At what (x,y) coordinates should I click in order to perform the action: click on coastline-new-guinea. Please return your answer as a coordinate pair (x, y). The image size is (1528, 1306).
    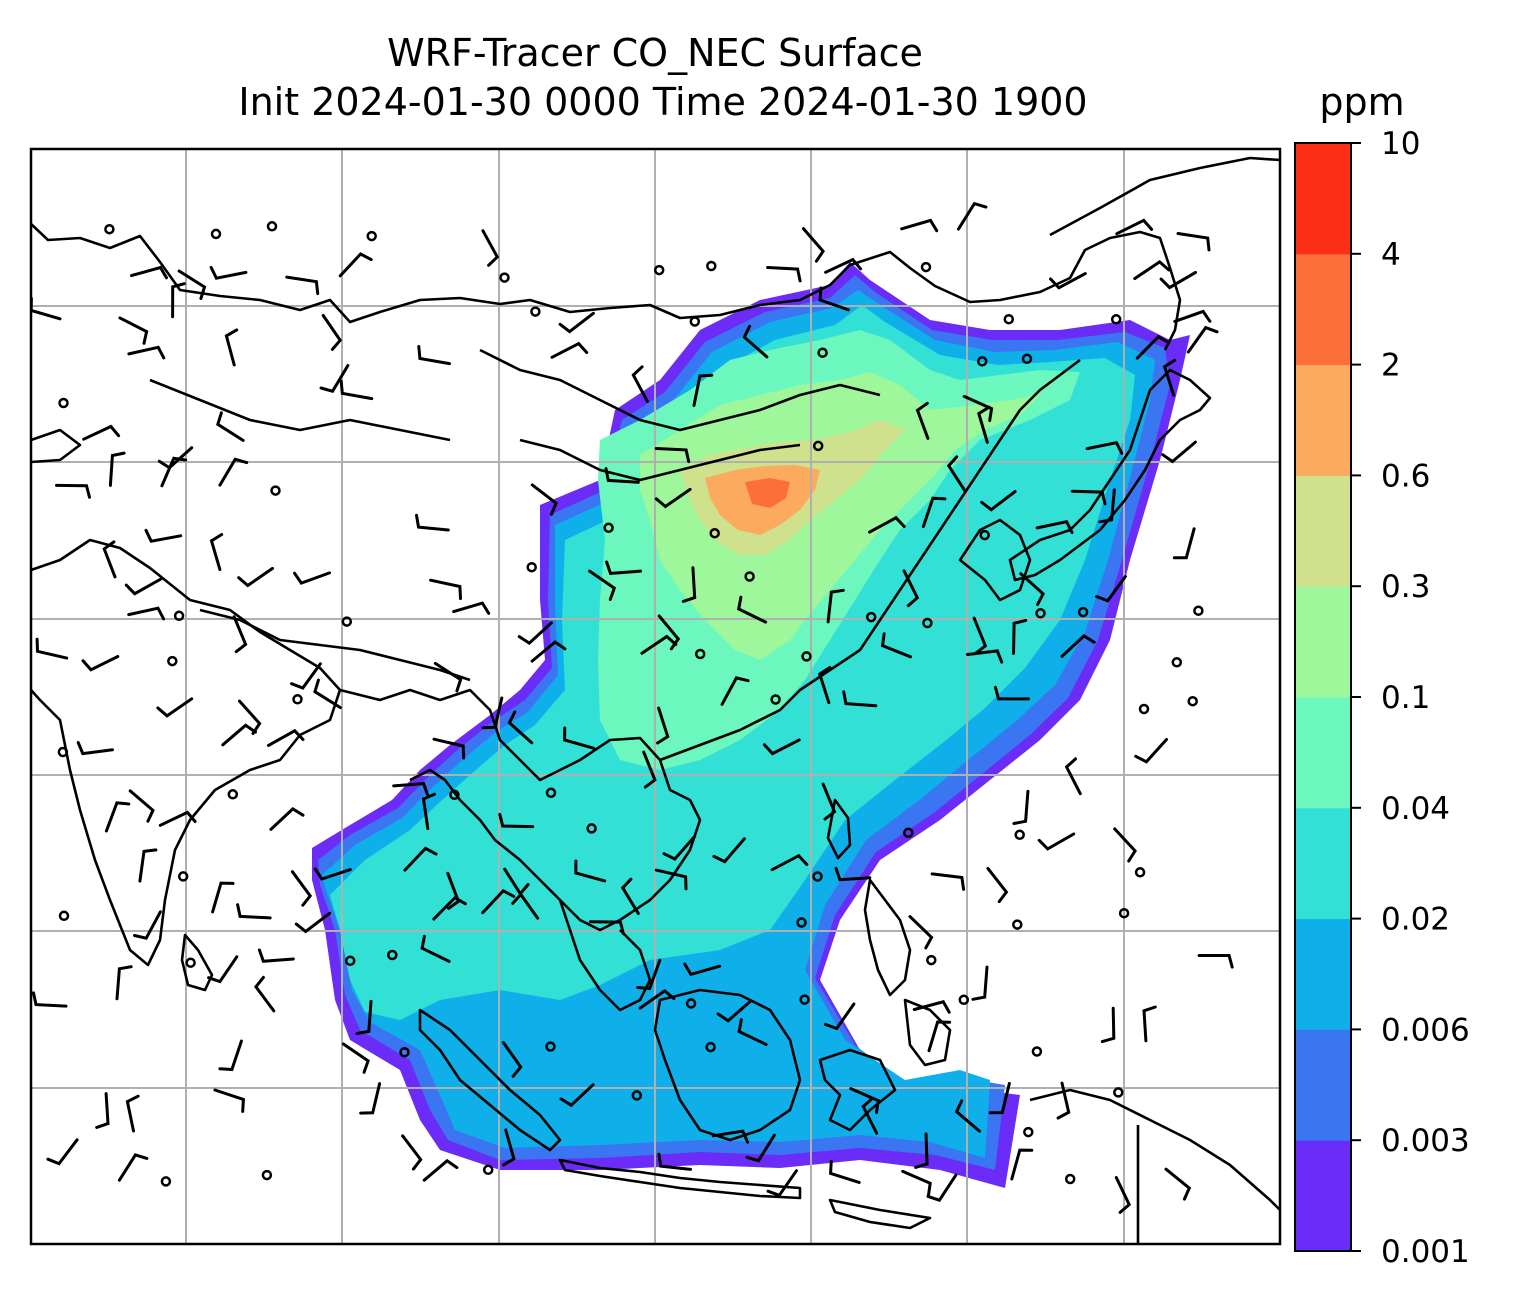
    Looking at the image, I should click on (1154, 1149).